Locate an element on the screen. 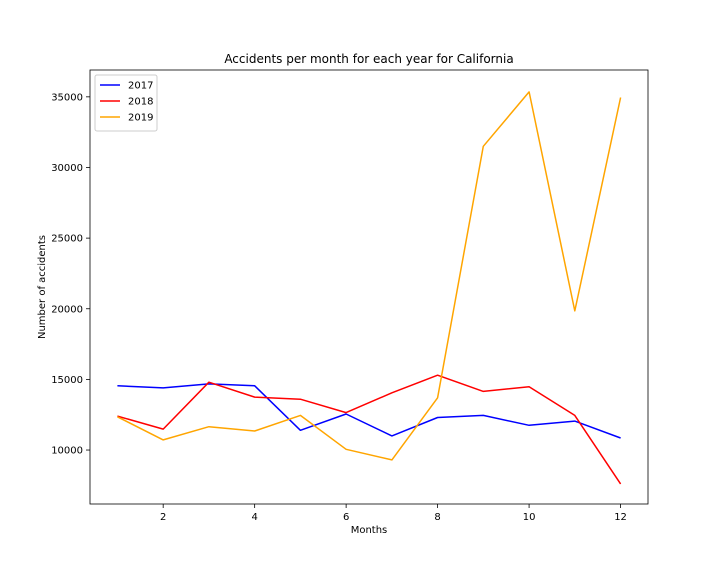 The width and height of the screenshot is (720, 580). legend-label-2017: 2017 is located at coordinates (140, 86).